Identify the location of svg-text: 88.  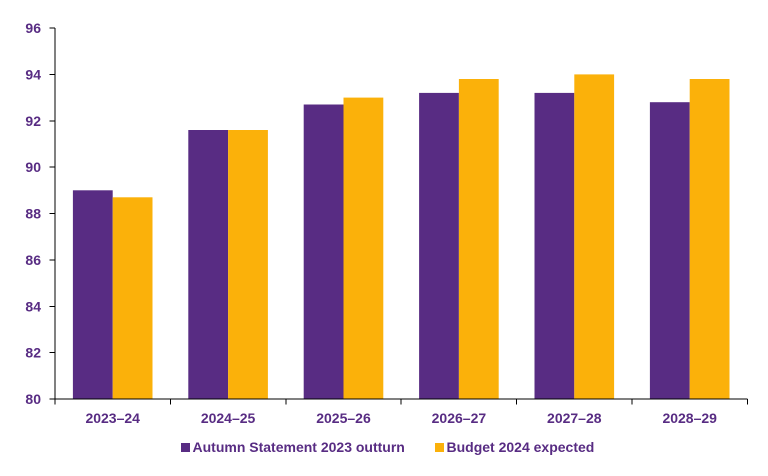
(33, 214).